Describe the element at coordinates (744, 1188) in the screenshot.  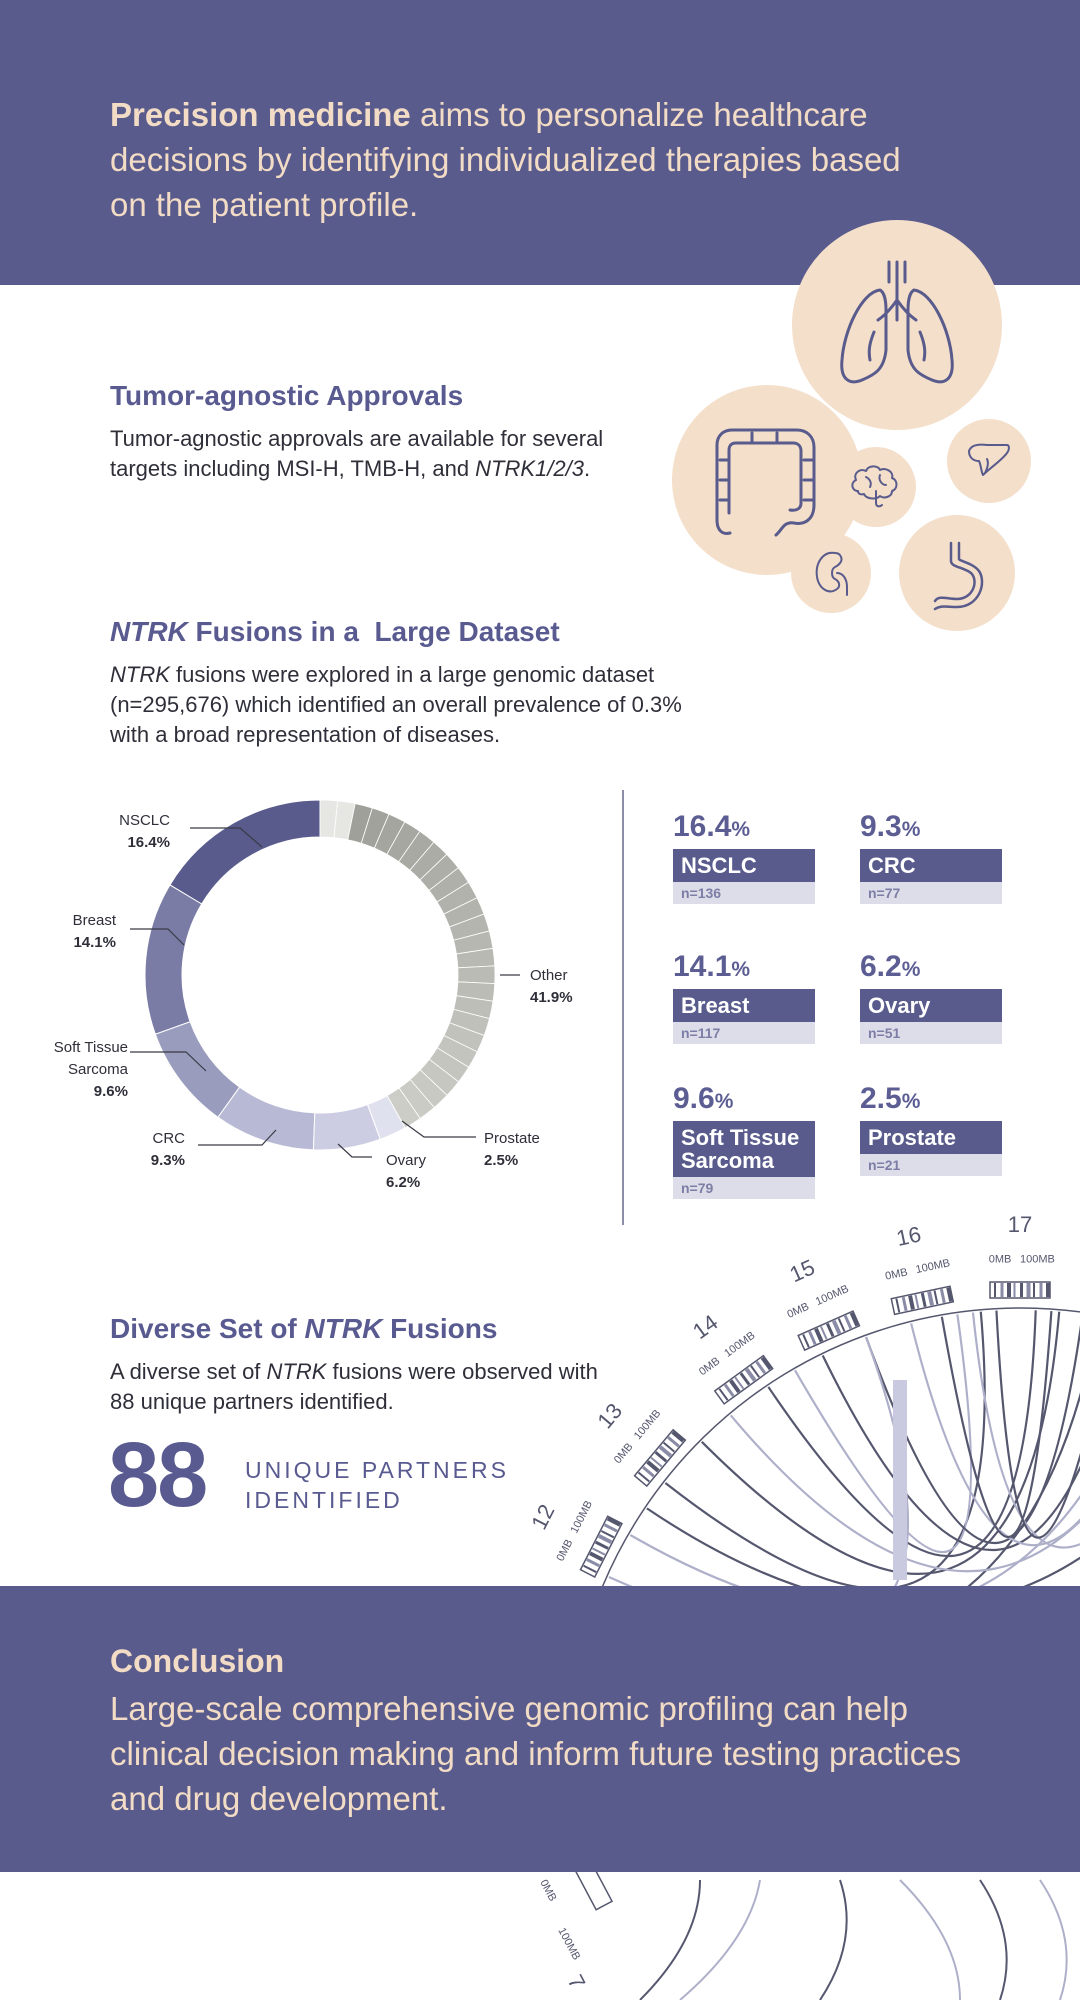
I see `stat-n: n=79` at that location.